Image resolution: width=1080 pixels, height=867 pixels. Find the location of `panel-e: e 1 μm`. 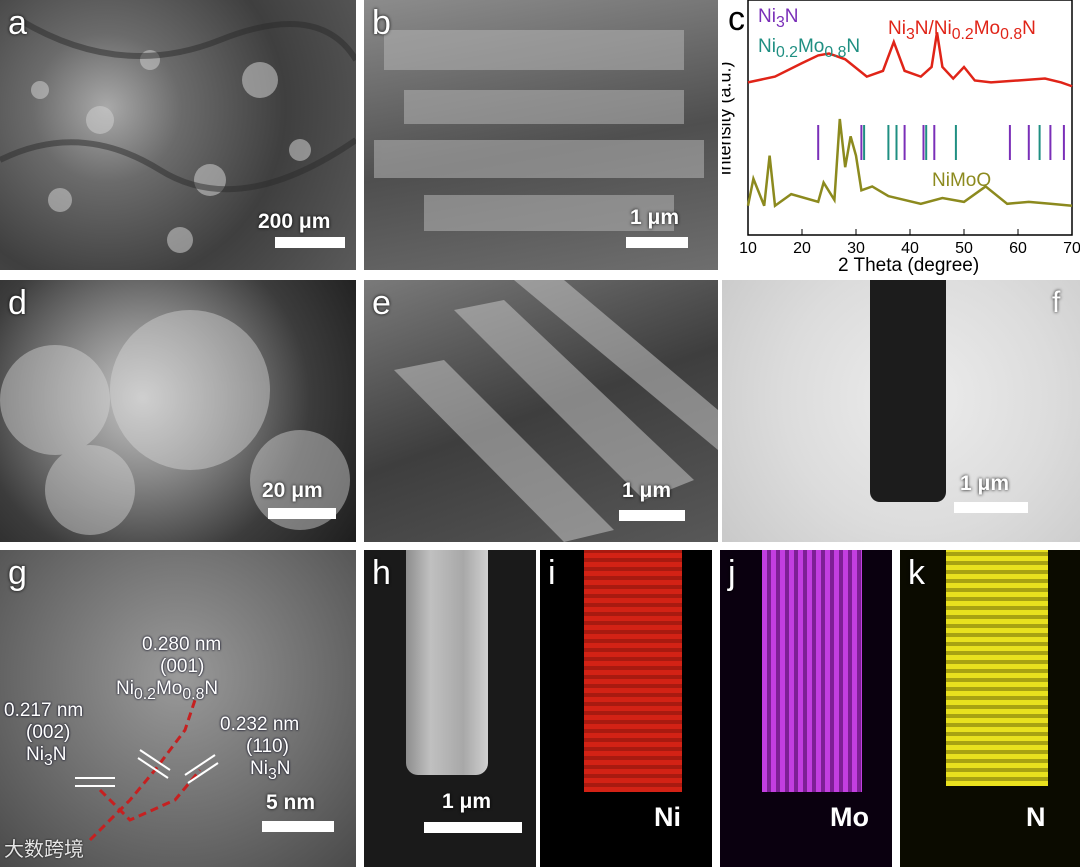

panel-e: e 1 μm is located at coordinates (541, 411).